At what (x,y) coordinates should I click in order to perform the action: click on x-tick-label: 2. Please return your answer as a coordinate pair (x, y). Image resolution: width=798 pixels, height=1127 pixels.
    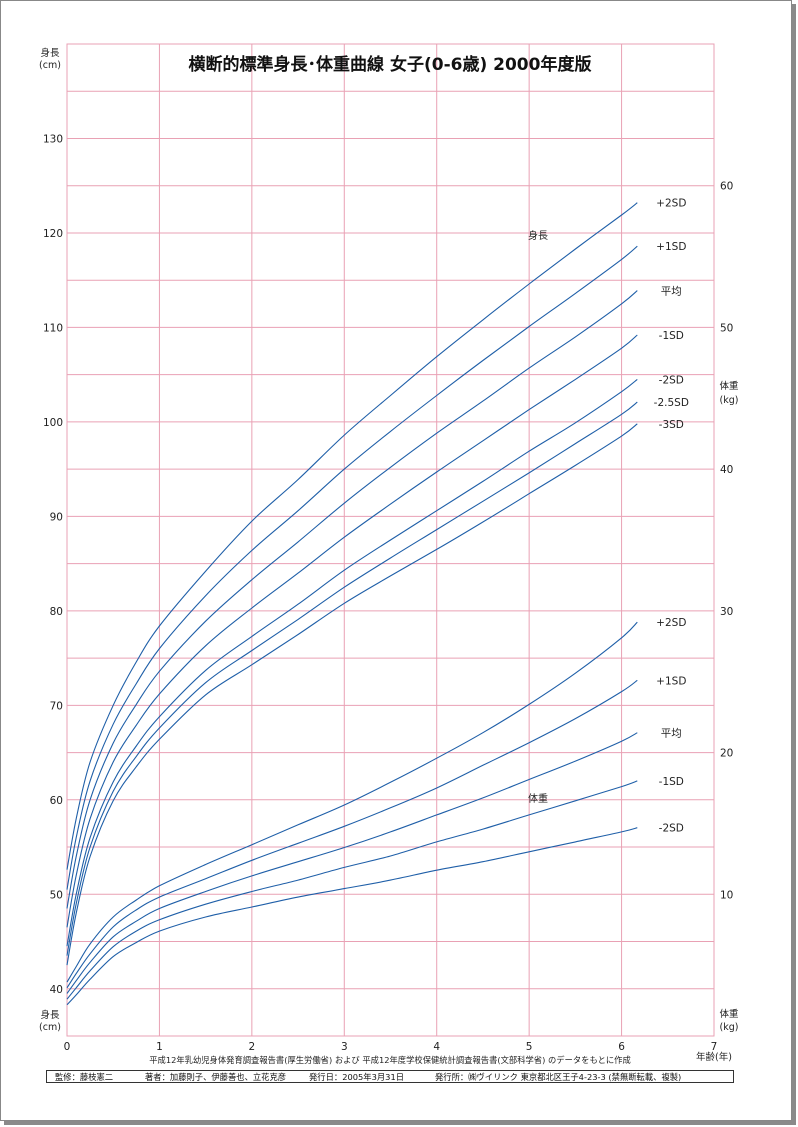
    Looking at the image, I should click on (252, 1047).